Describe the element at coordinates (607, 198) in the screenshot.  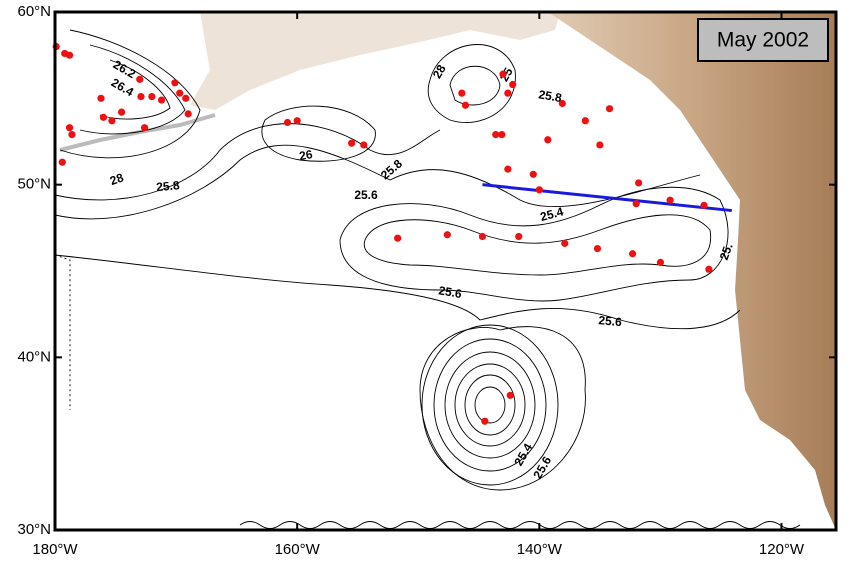
I see `section-line` at that location.